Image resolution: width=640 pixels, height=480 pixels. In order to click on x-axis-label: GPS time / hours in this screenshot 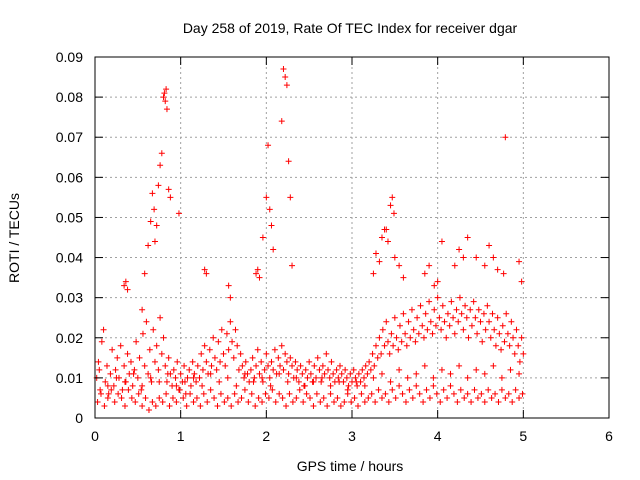, I will do `click(350, 466)`.